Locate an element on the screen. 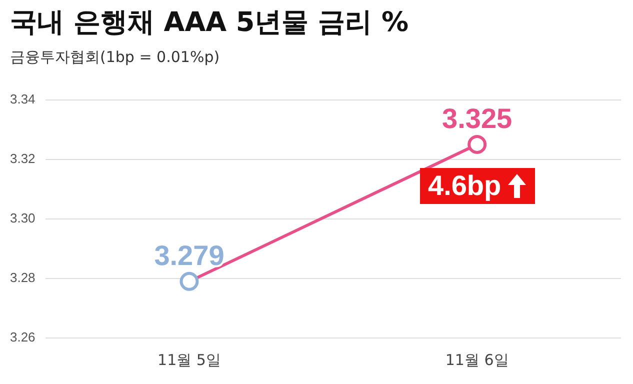 Image resolution: width=633 pixels, height=384 pixels. y-tick-label: 3.34 is located at coordinates (23, 98).